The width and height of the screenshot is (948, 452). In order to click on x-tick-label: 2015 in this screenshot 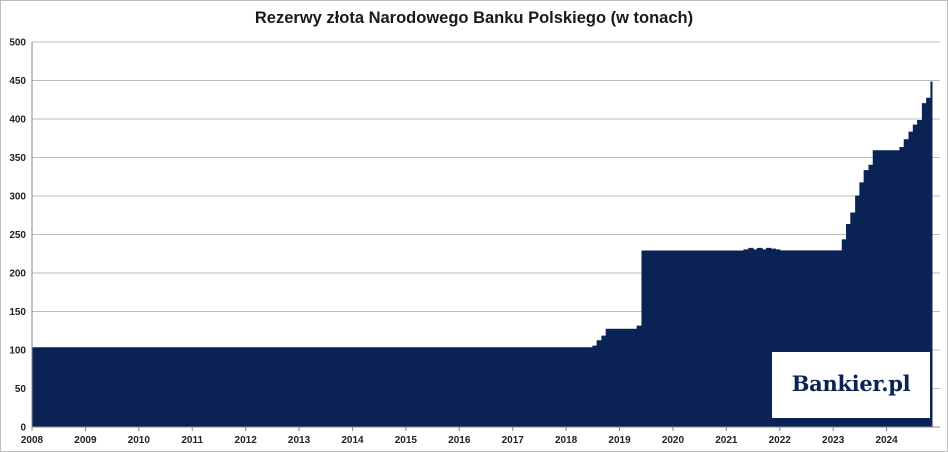, I will do `click(406, 440)`.